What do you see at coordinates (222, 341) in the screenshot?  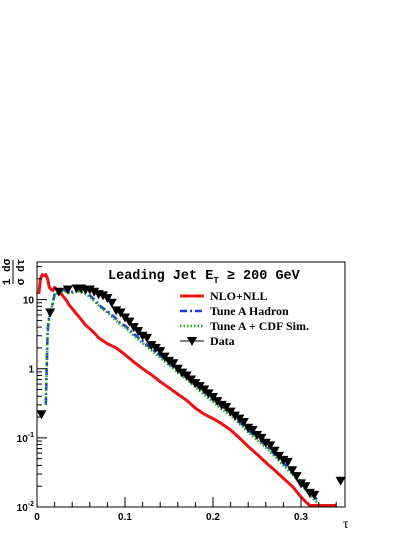 I see `legend-label: Data` at bounding box center [222, 341].